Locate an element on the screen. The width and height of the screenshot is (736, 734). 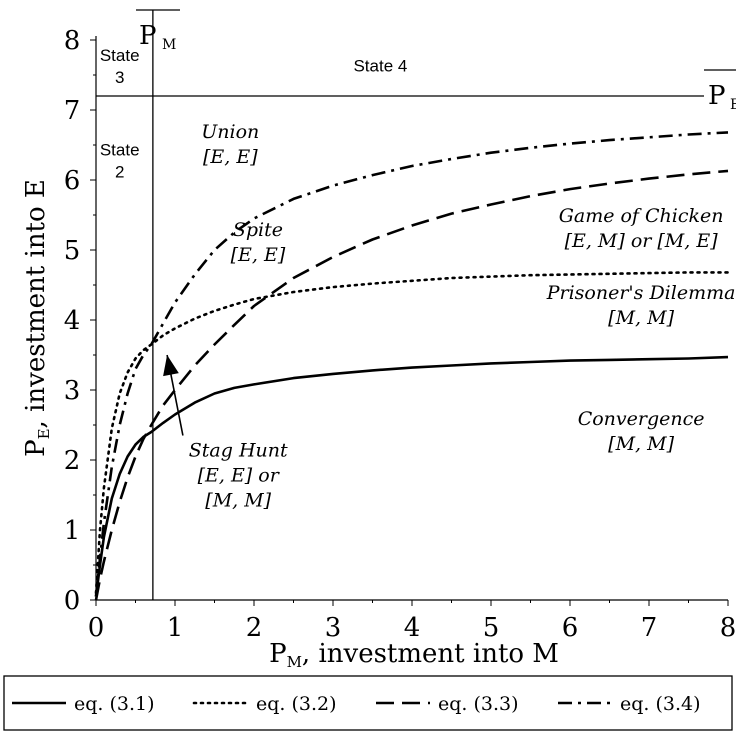
region-label-2: [E, E] is located at coordinates (258, 255).